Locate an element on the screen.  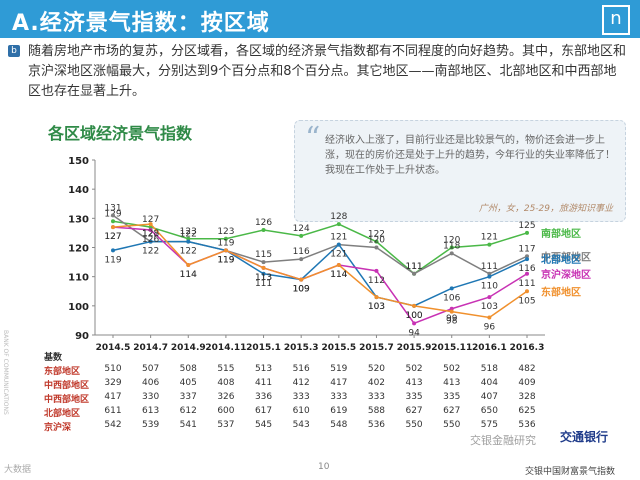
data-label-jhs: 112 is located at coordinates (376, 281).